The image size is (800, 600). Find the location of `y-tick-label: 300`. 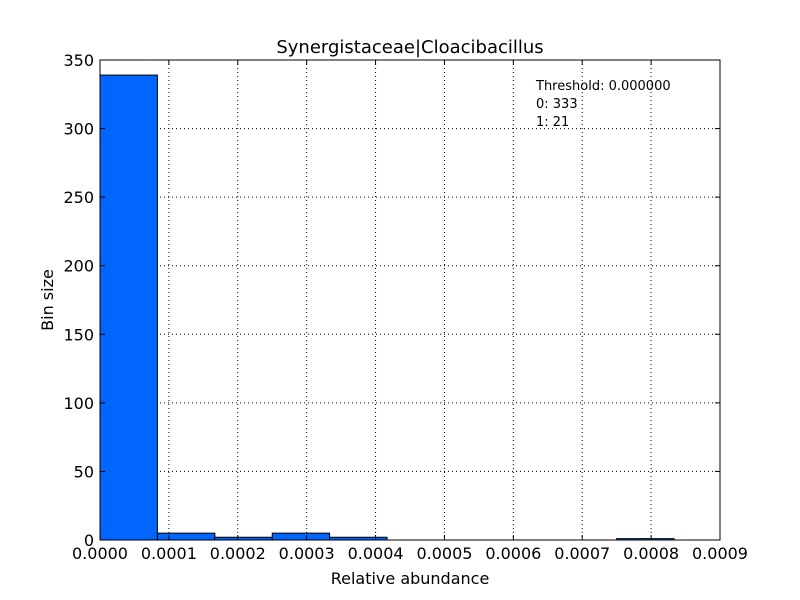

y-tick-label: 300 is located at coordinates (78, 129).